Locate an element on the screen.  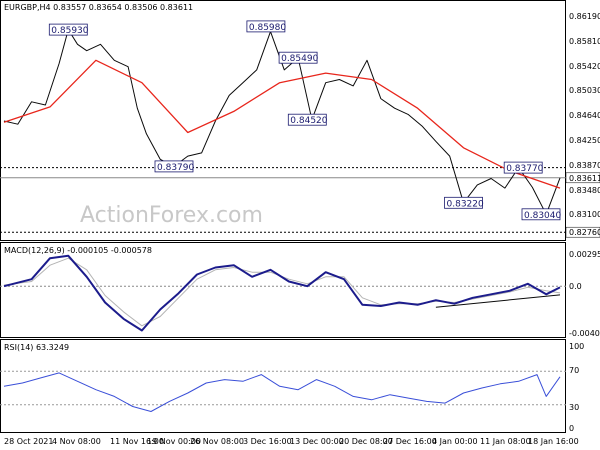
rsi-line is located at coordinates (282, 392).